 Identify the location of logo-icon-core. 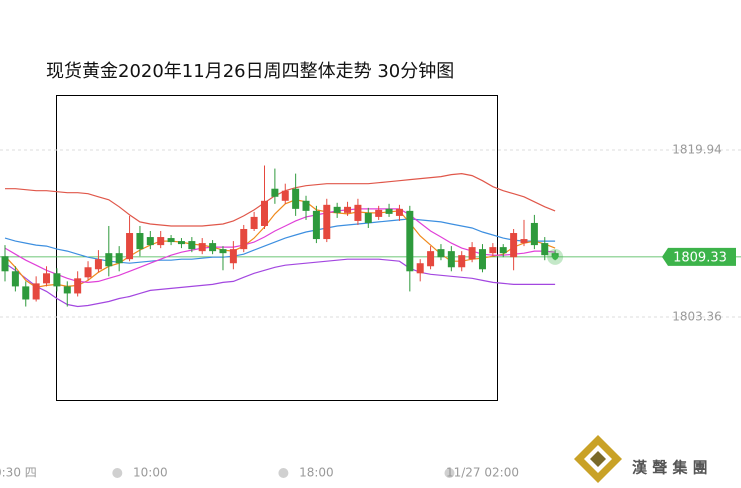
(598, 459).